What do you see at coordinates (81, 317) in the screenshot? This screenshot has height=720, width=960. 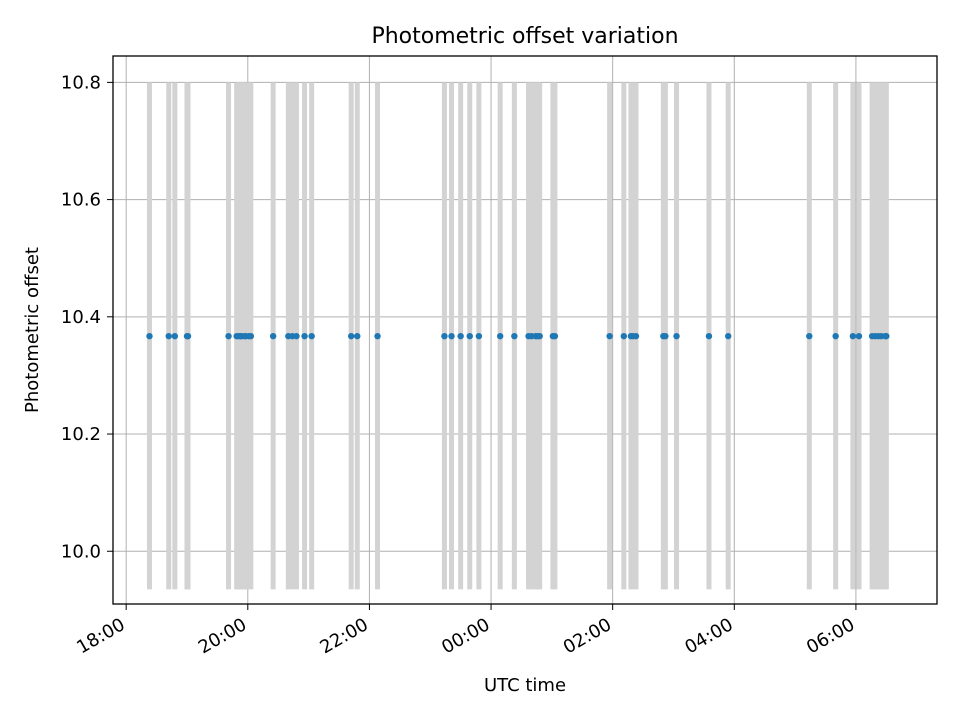 I see `y-tick-label: 10.4` at bounding box center [81, 317].